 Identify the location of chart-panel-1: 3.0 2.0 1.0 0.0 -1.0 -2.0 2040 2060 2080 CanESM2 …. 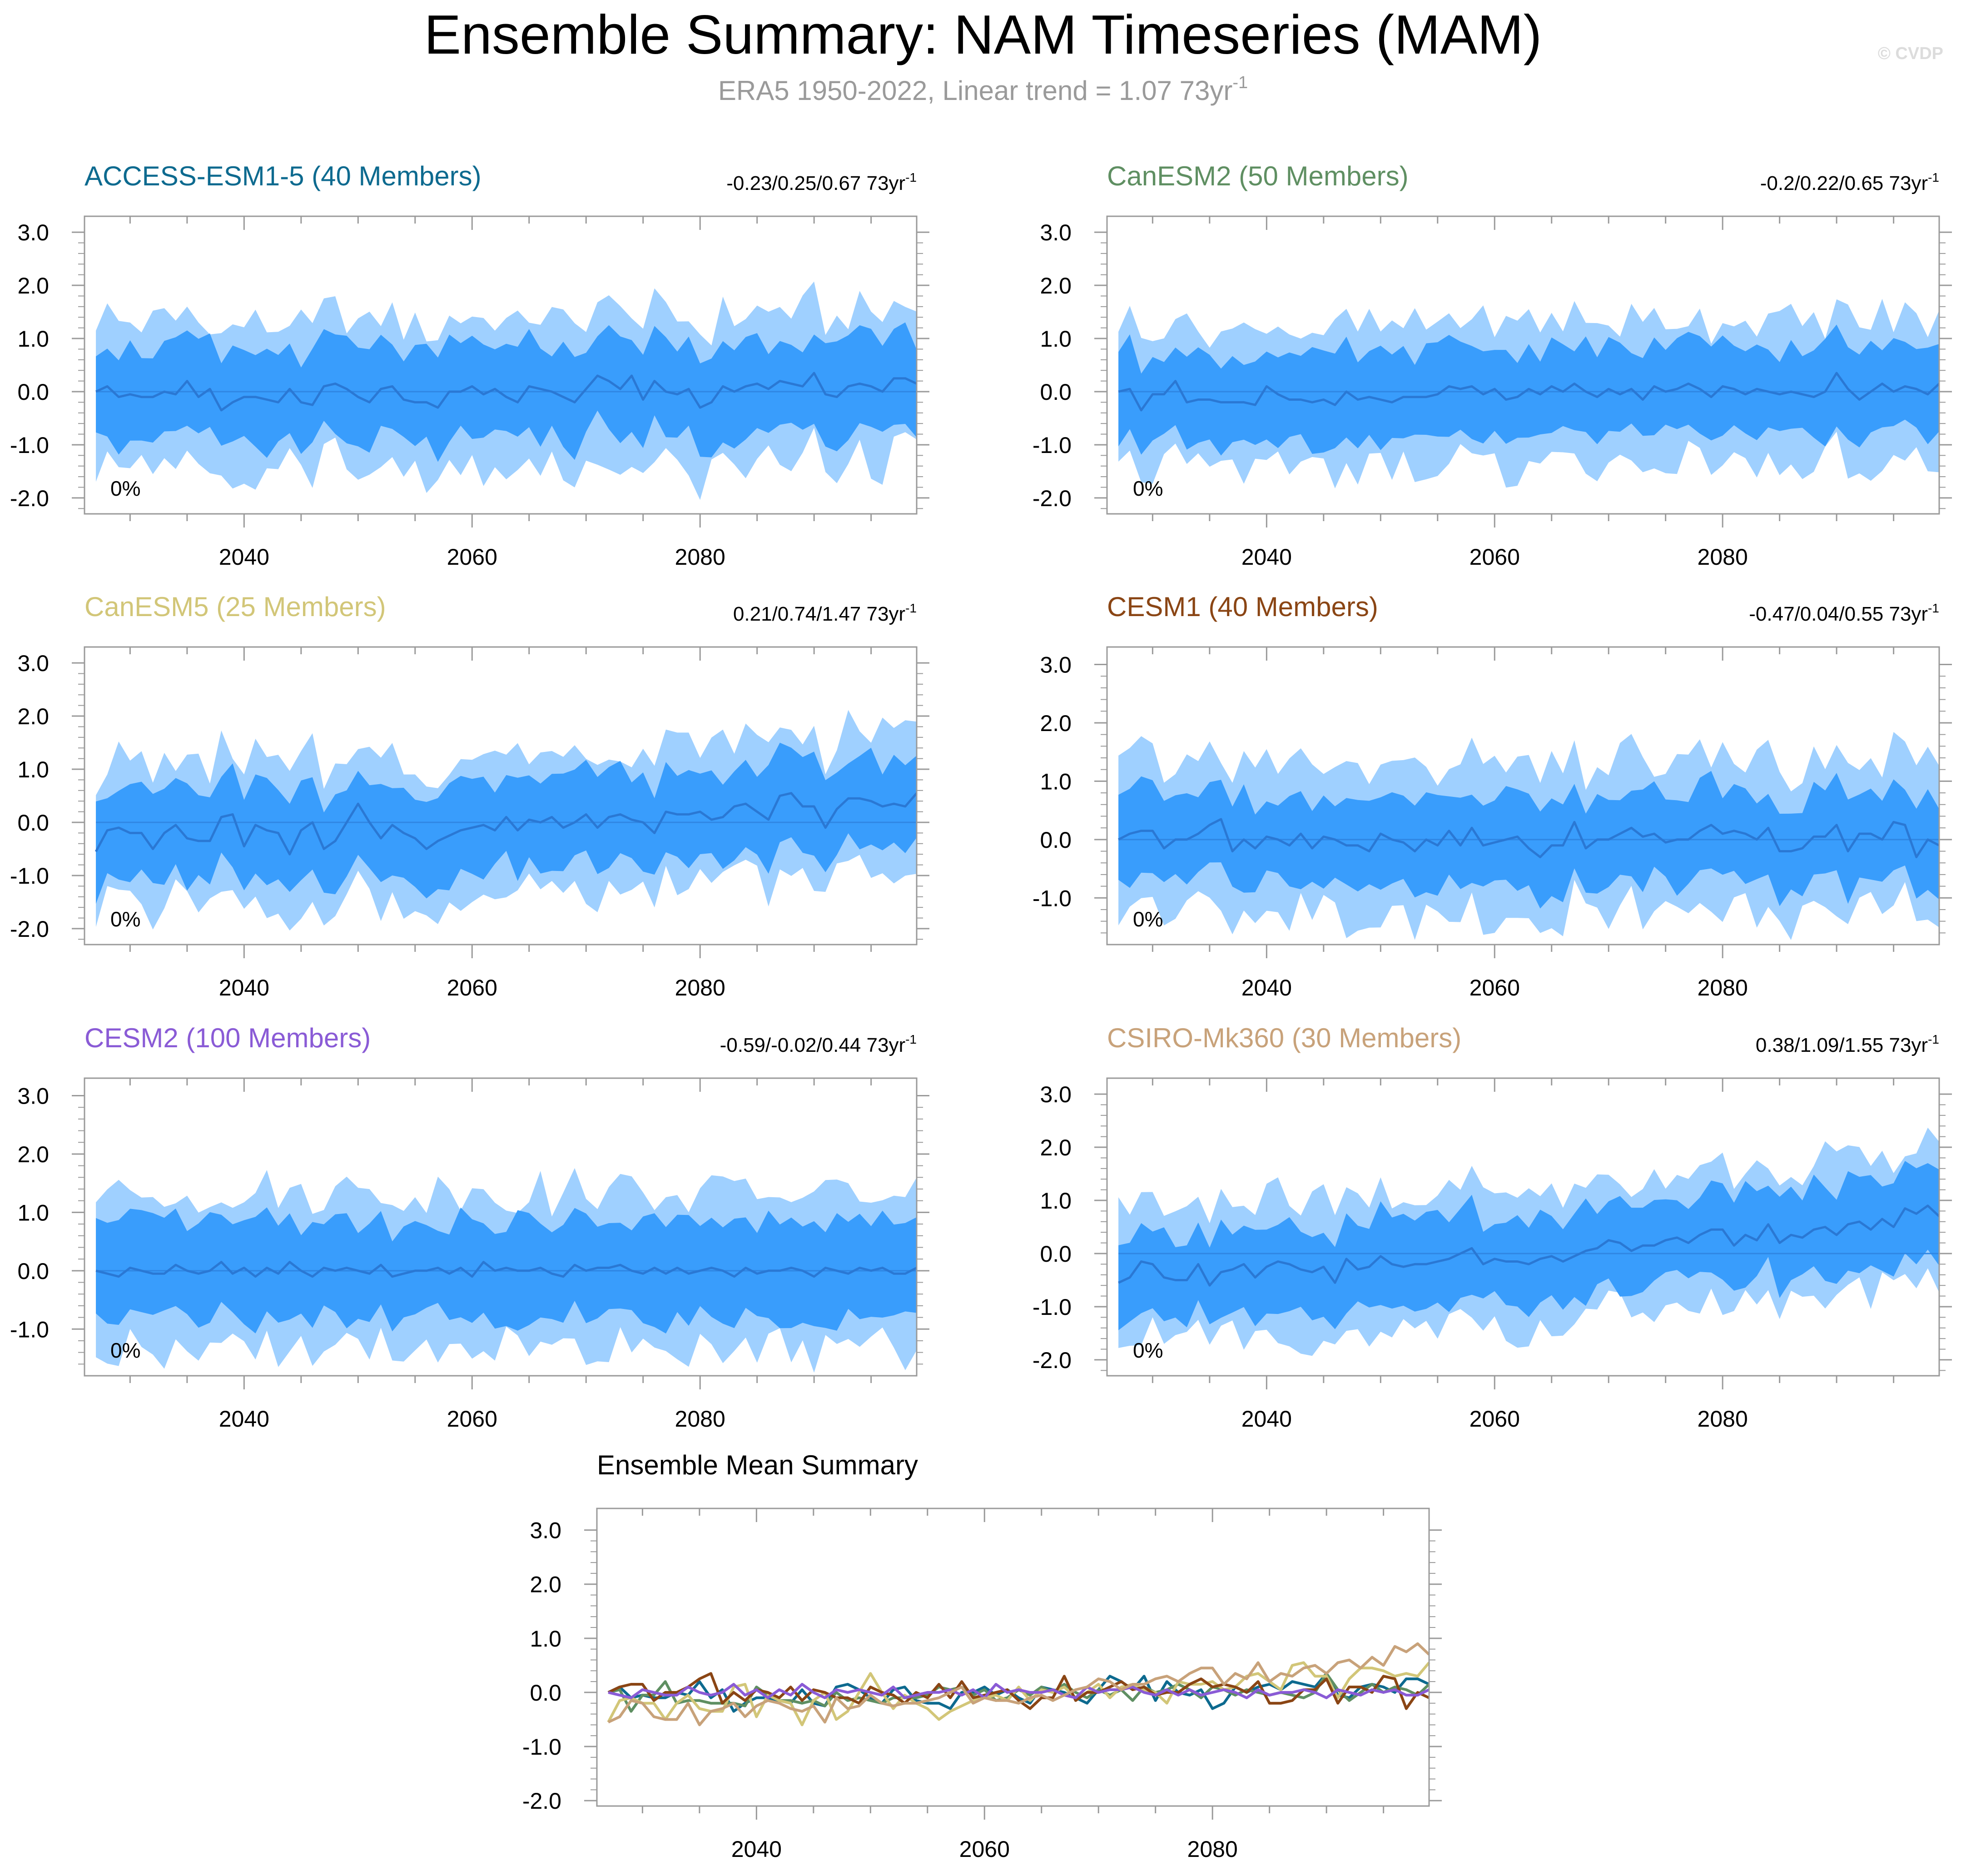
(1492, 366).